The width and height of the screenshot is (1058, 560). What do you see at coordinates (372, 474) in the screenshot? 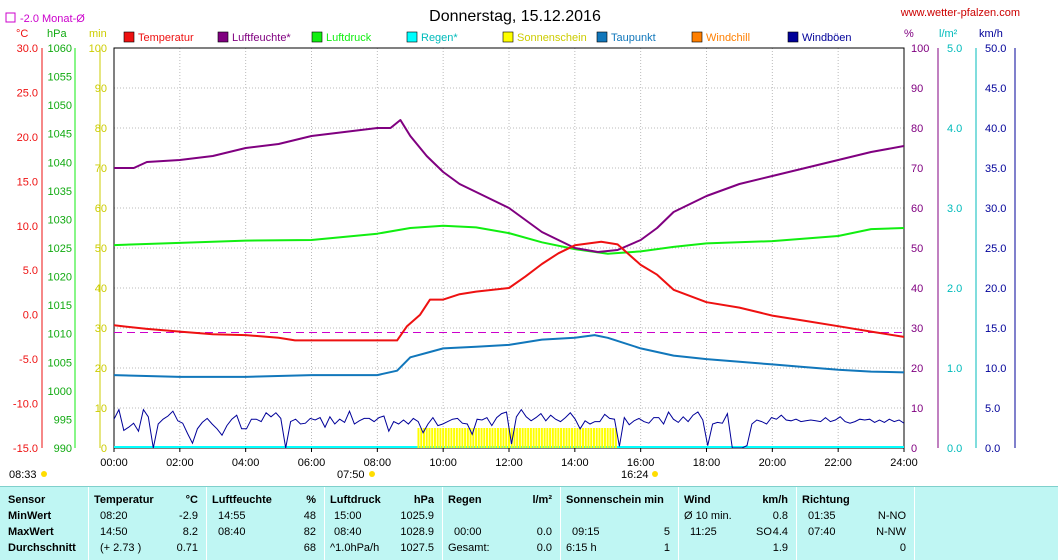
I see `sunrise-chart-dot` at bounding box center [372, 474].